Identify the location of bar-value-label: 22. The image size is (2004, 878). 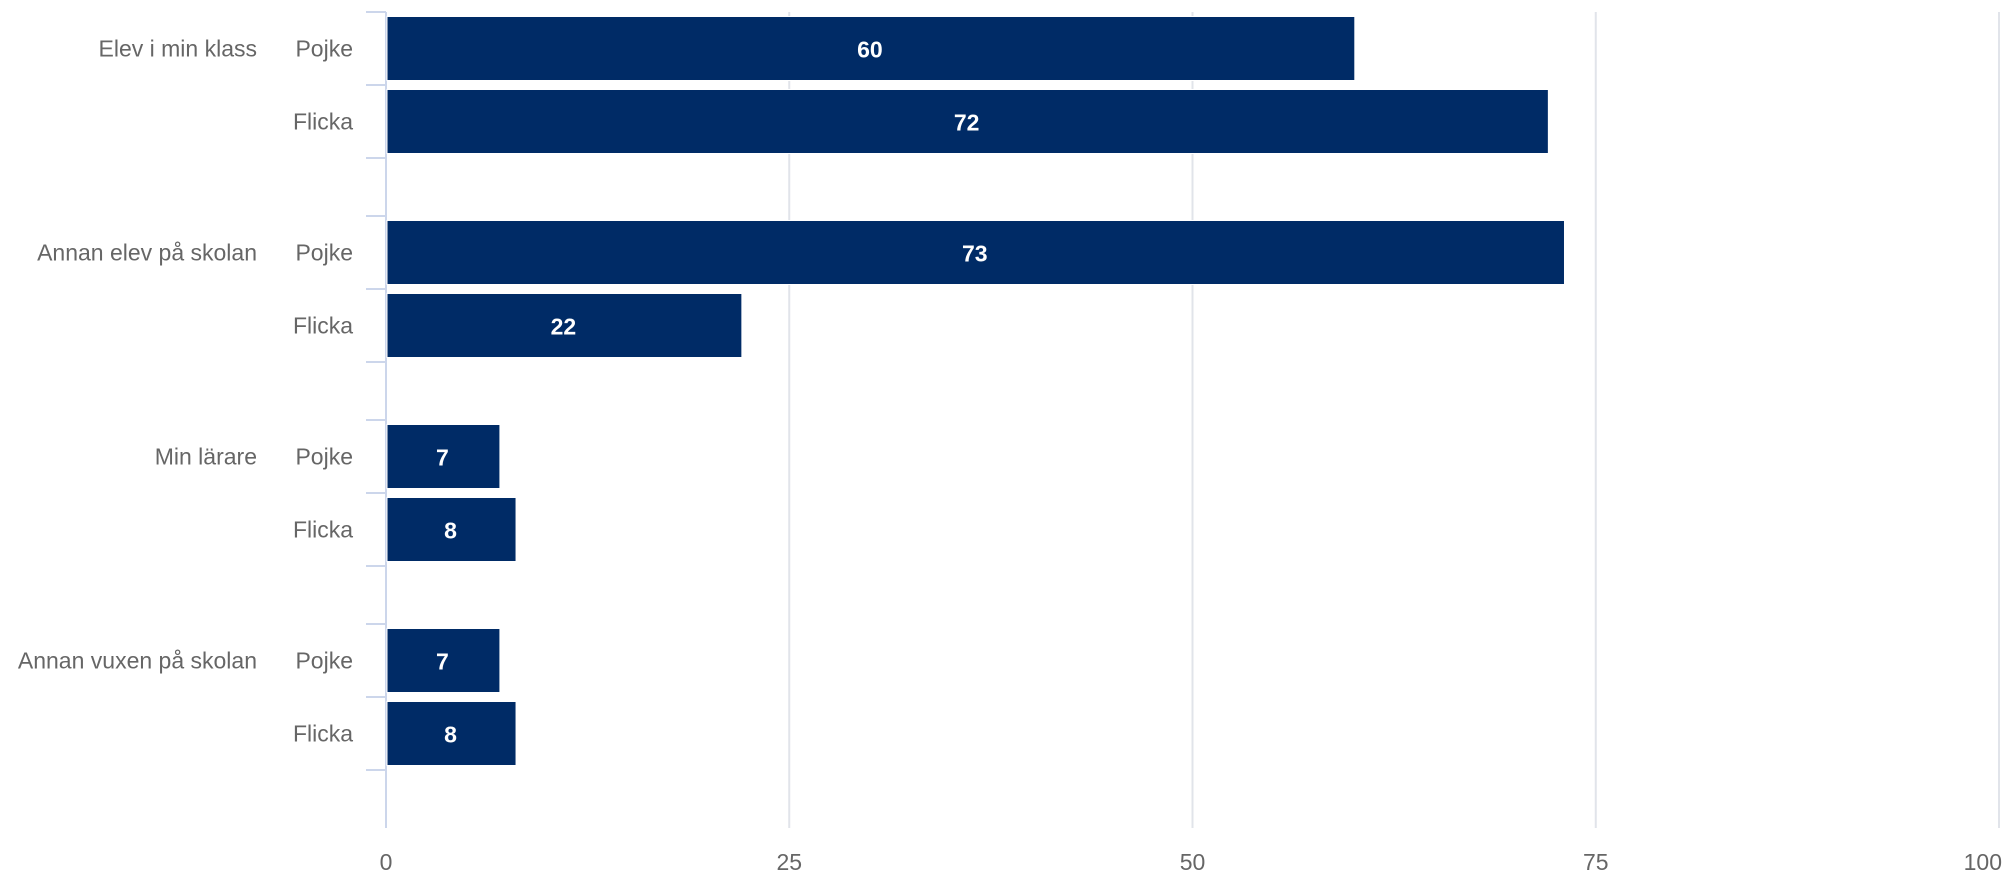
(564, 327).